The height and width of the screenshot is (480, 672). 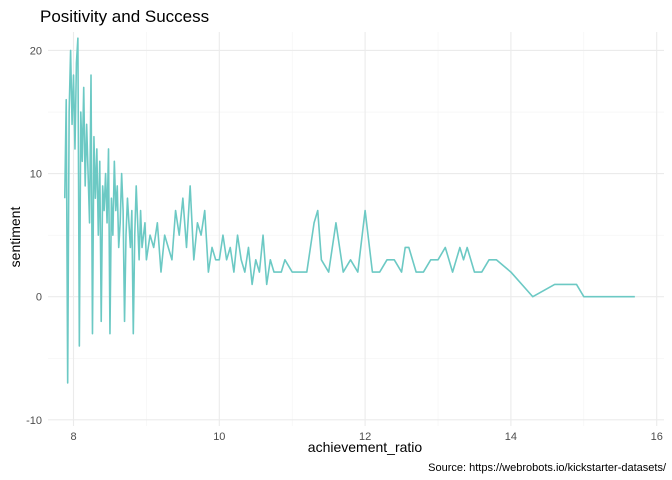 What do you see at coordinates (39, 298) in the screenshot?
I see `y-tick-label: 0` at bounding box center [39, 298].